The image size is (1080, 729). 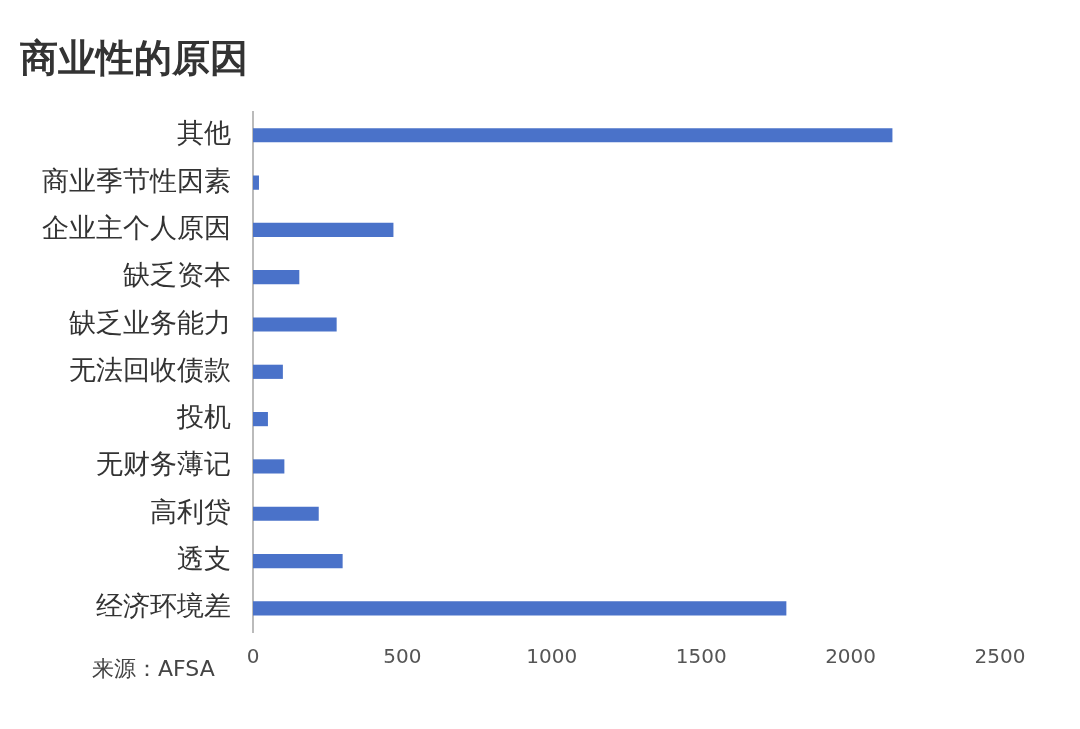 What do you see at coordinates (701, 656) in the screenshot?
I see `x-tick-label: 1500` at bounding box center [701, 656].